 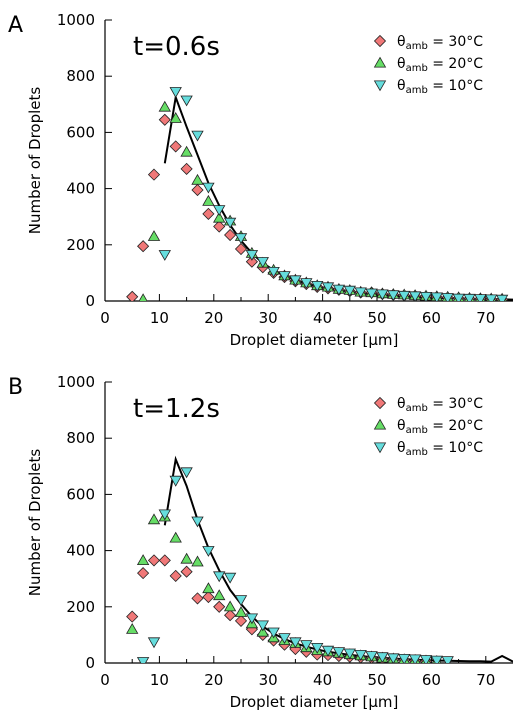 What do you see at coordinates (314, 340) in the screenshot?
I see `x-axis-label: Droplet diameter [μm]` at bounding box center [314, 340].